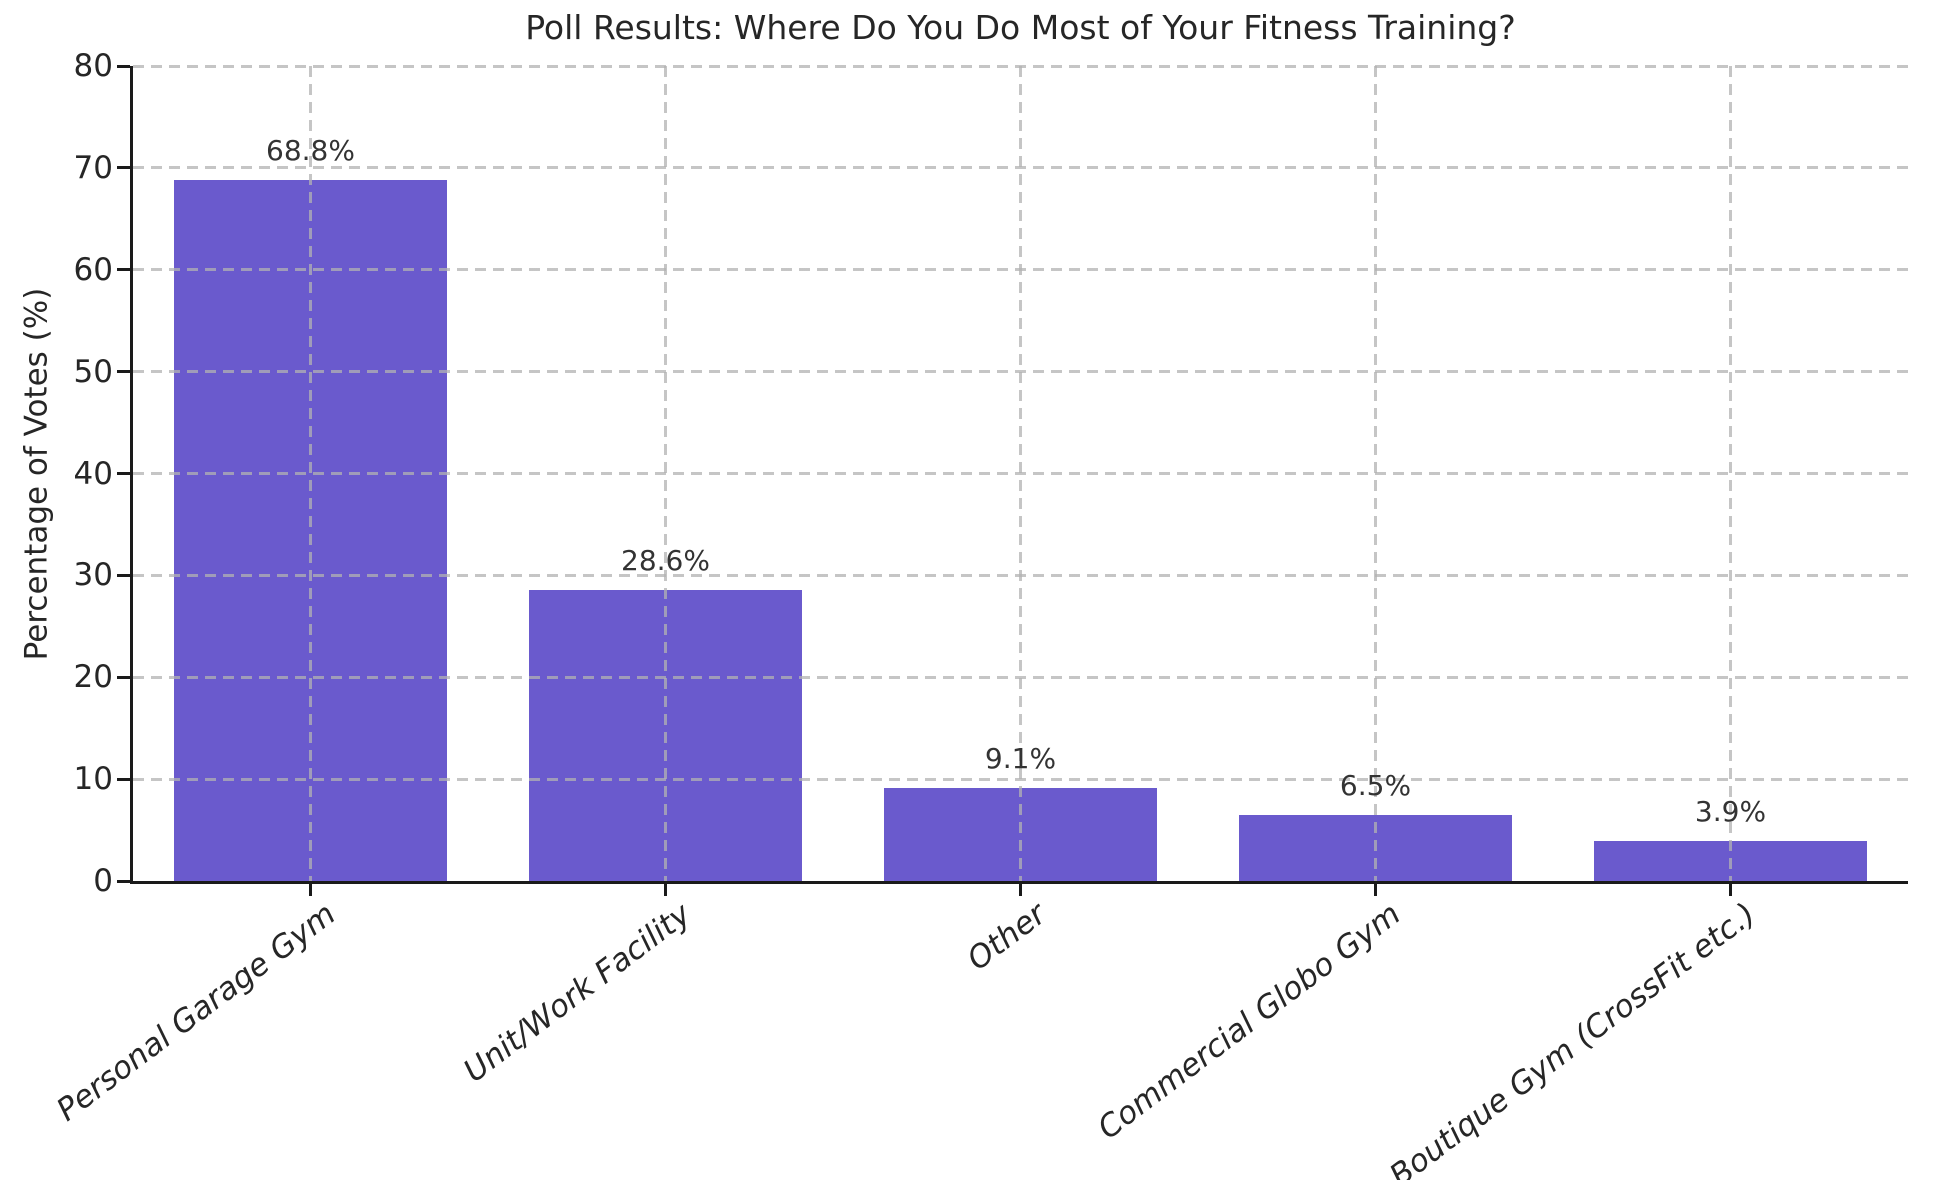 This screenshot has width=1950, height=1180. Describe the element at coordinates (131, 475) in the screenshot. I see `y-axis-line` at that location.